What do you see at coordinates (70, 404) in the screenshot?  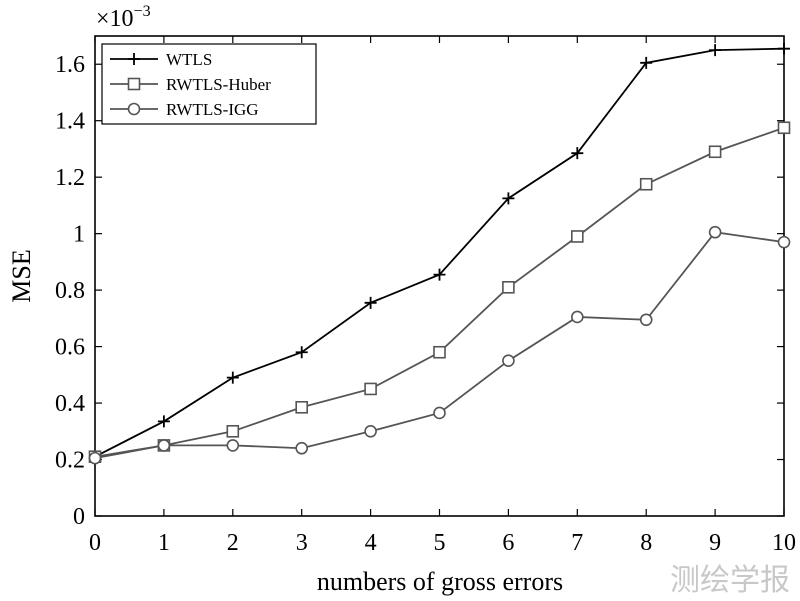 I see `y-tick-label: 0.4` at bounding box center [70, 404].